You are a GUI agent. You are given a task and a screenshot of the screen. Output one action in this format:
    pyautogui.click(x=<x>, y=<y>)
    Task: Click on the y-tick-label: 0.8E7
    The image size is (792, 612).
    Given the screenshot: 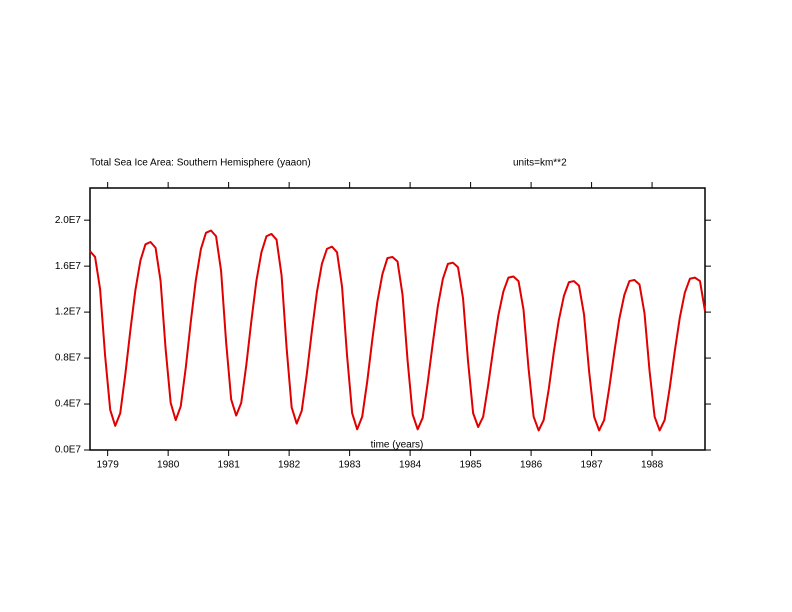 What is the action you would take?
    pyautogui.click(x=68, y=358)
    